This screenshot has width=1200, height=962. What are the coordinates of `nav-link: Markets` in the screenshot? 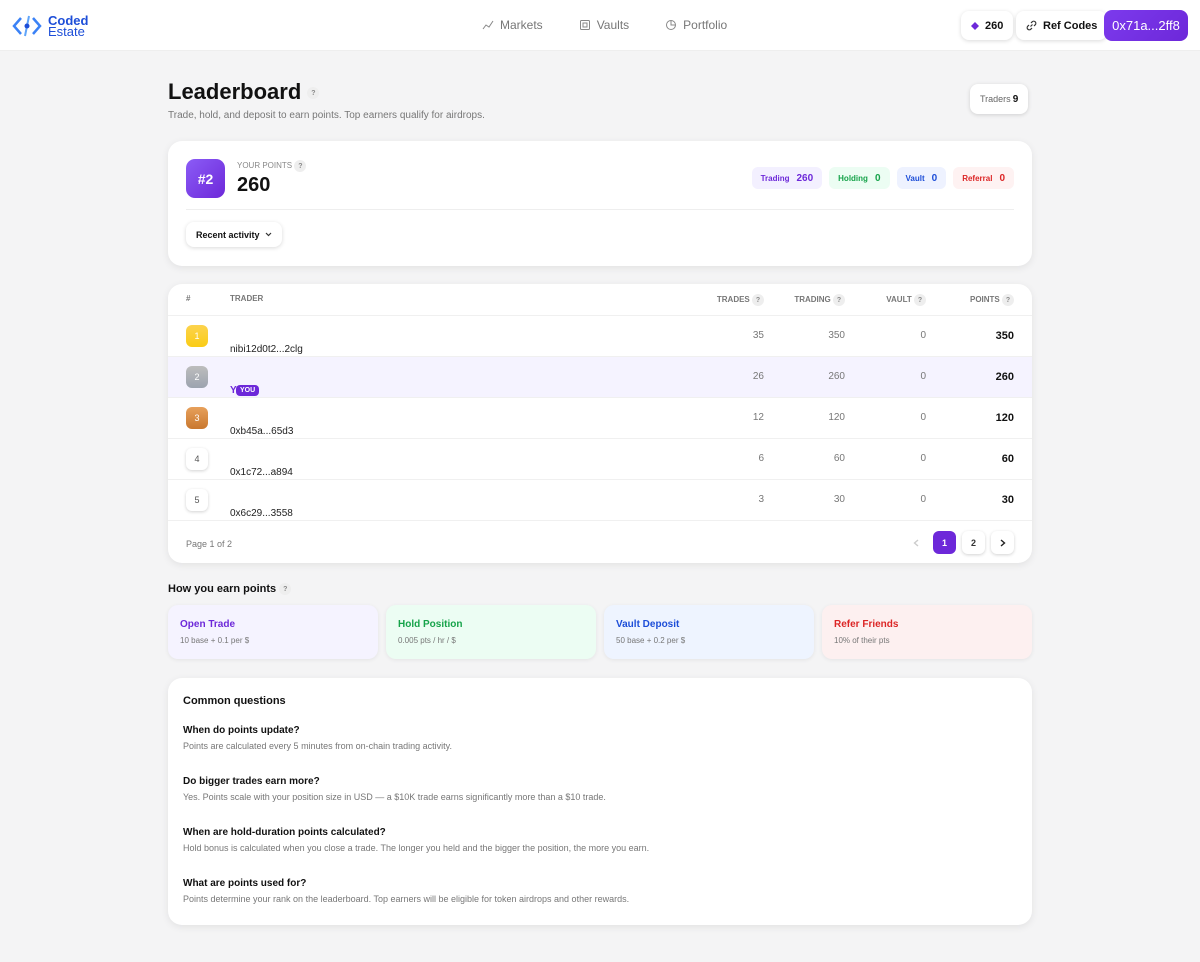 It's located at (512, 25).